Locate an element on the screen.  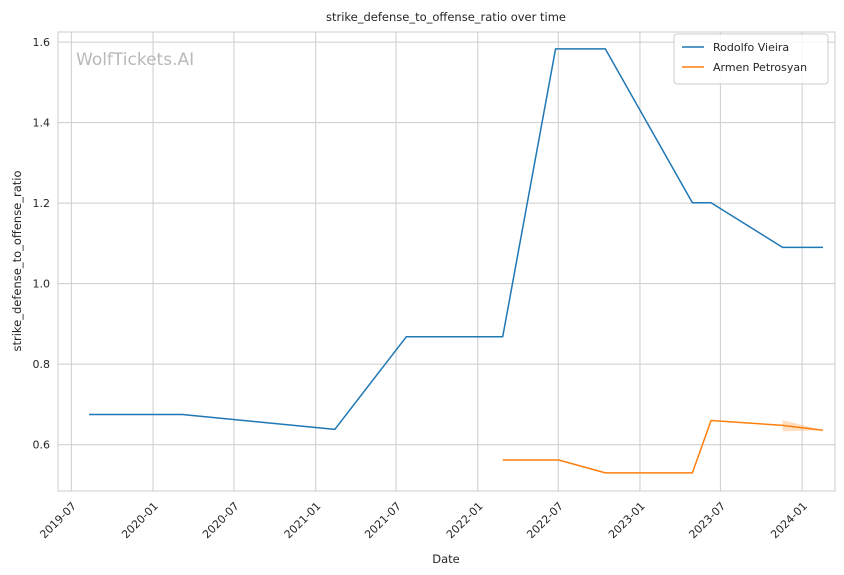
legend-box is located at coordinates (751, 59).